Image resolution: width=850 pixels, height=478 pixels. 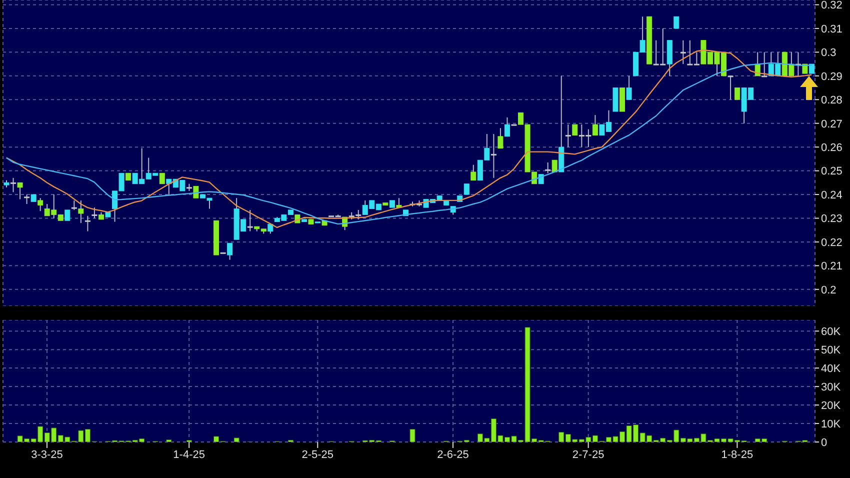 I want to click on x-tick-label: 2-7-25, so click(x=588, y=454).